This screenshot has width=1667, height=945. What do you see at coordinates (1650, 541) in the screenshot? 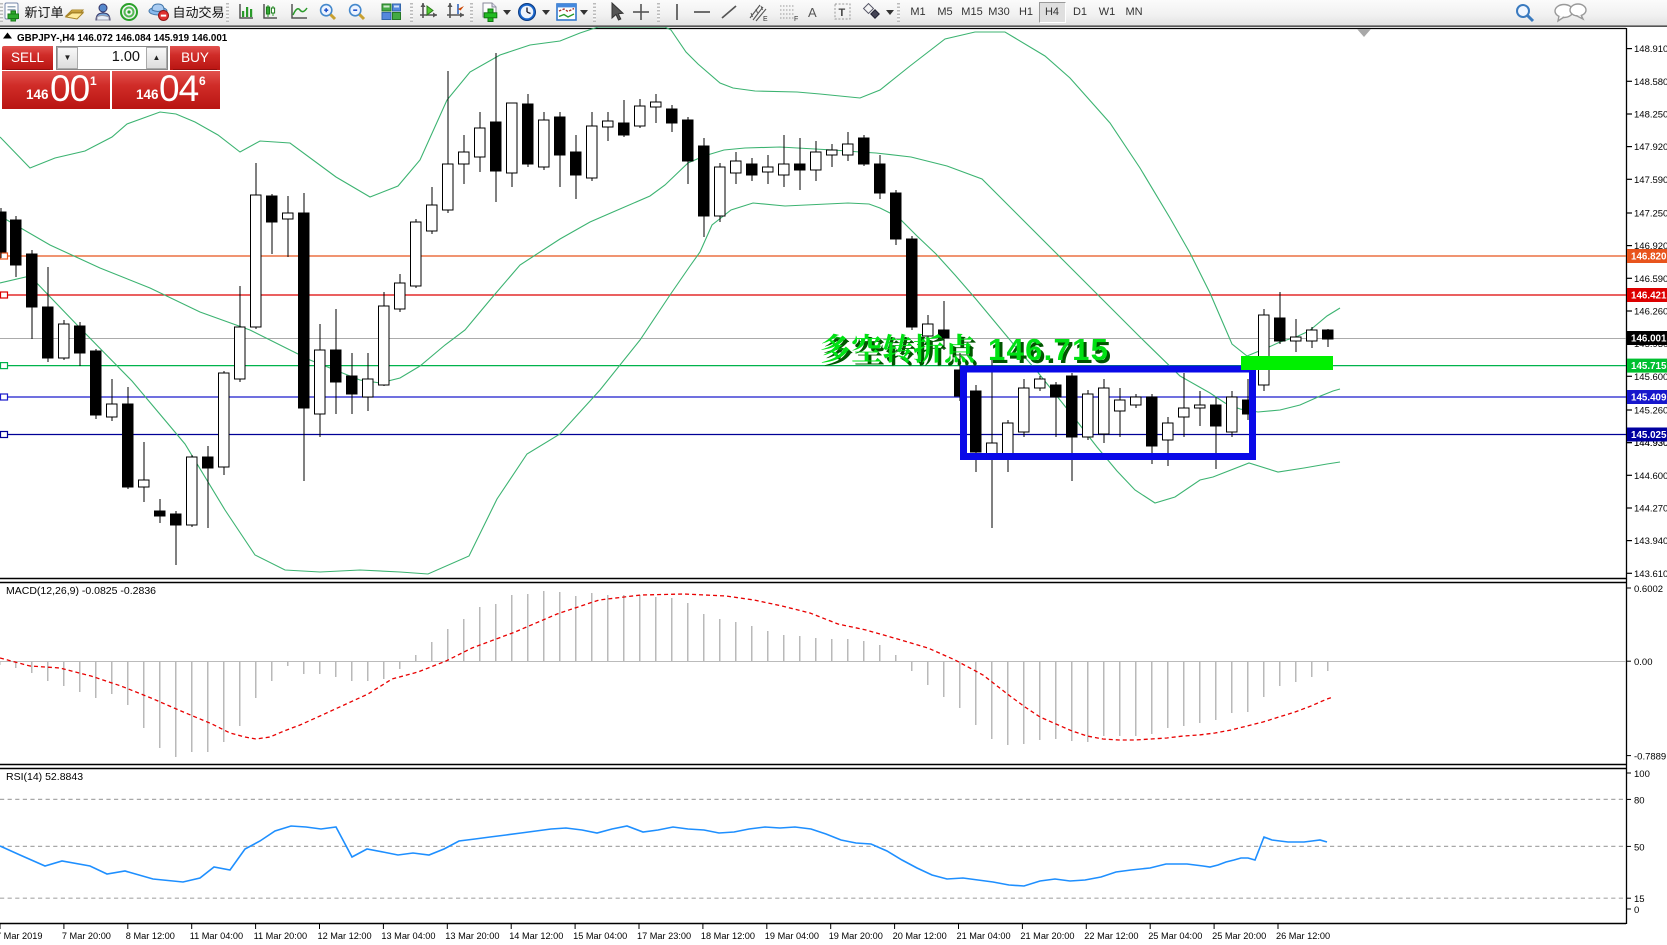
I see `svg-text: 143.940` at bounding box center [1650, 541].